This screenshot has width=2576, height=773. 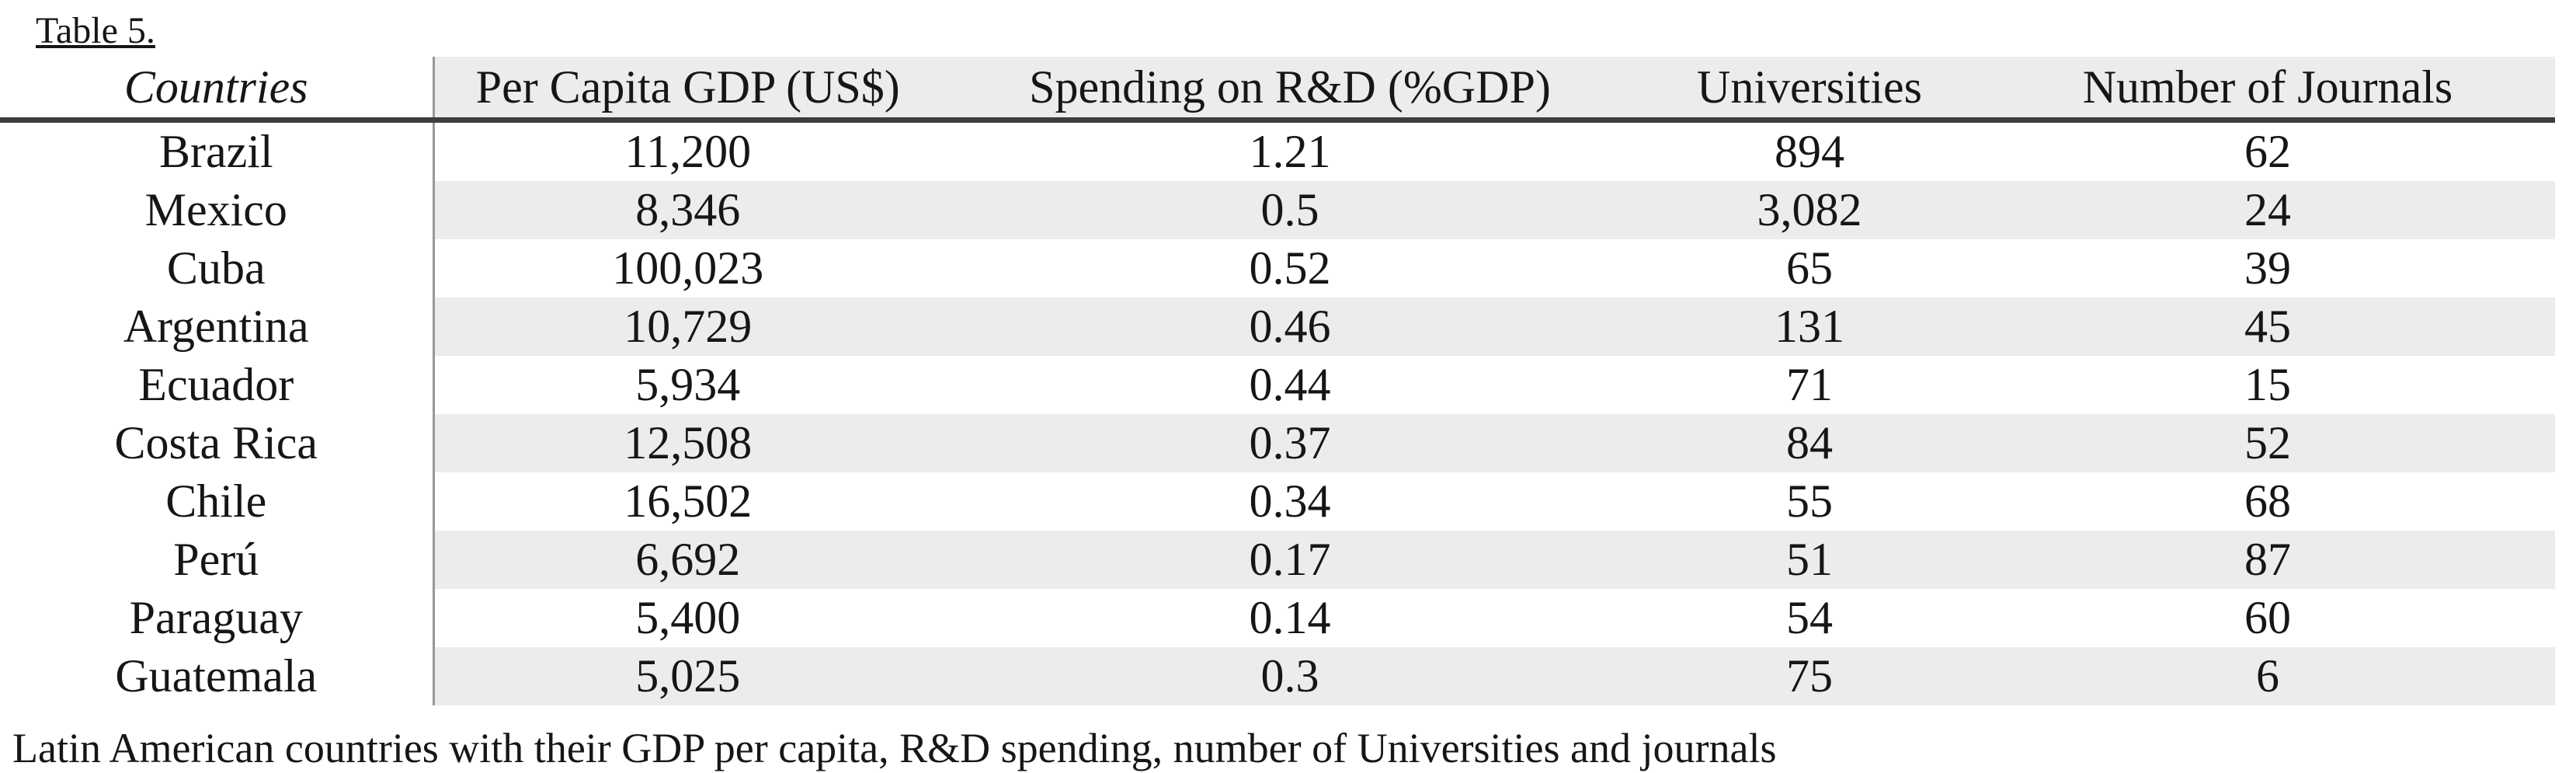 What do you see at coordinates (217, 502) in the screenshot?
I see `table-cell-country: Chile` at bounding box center [217, 502].